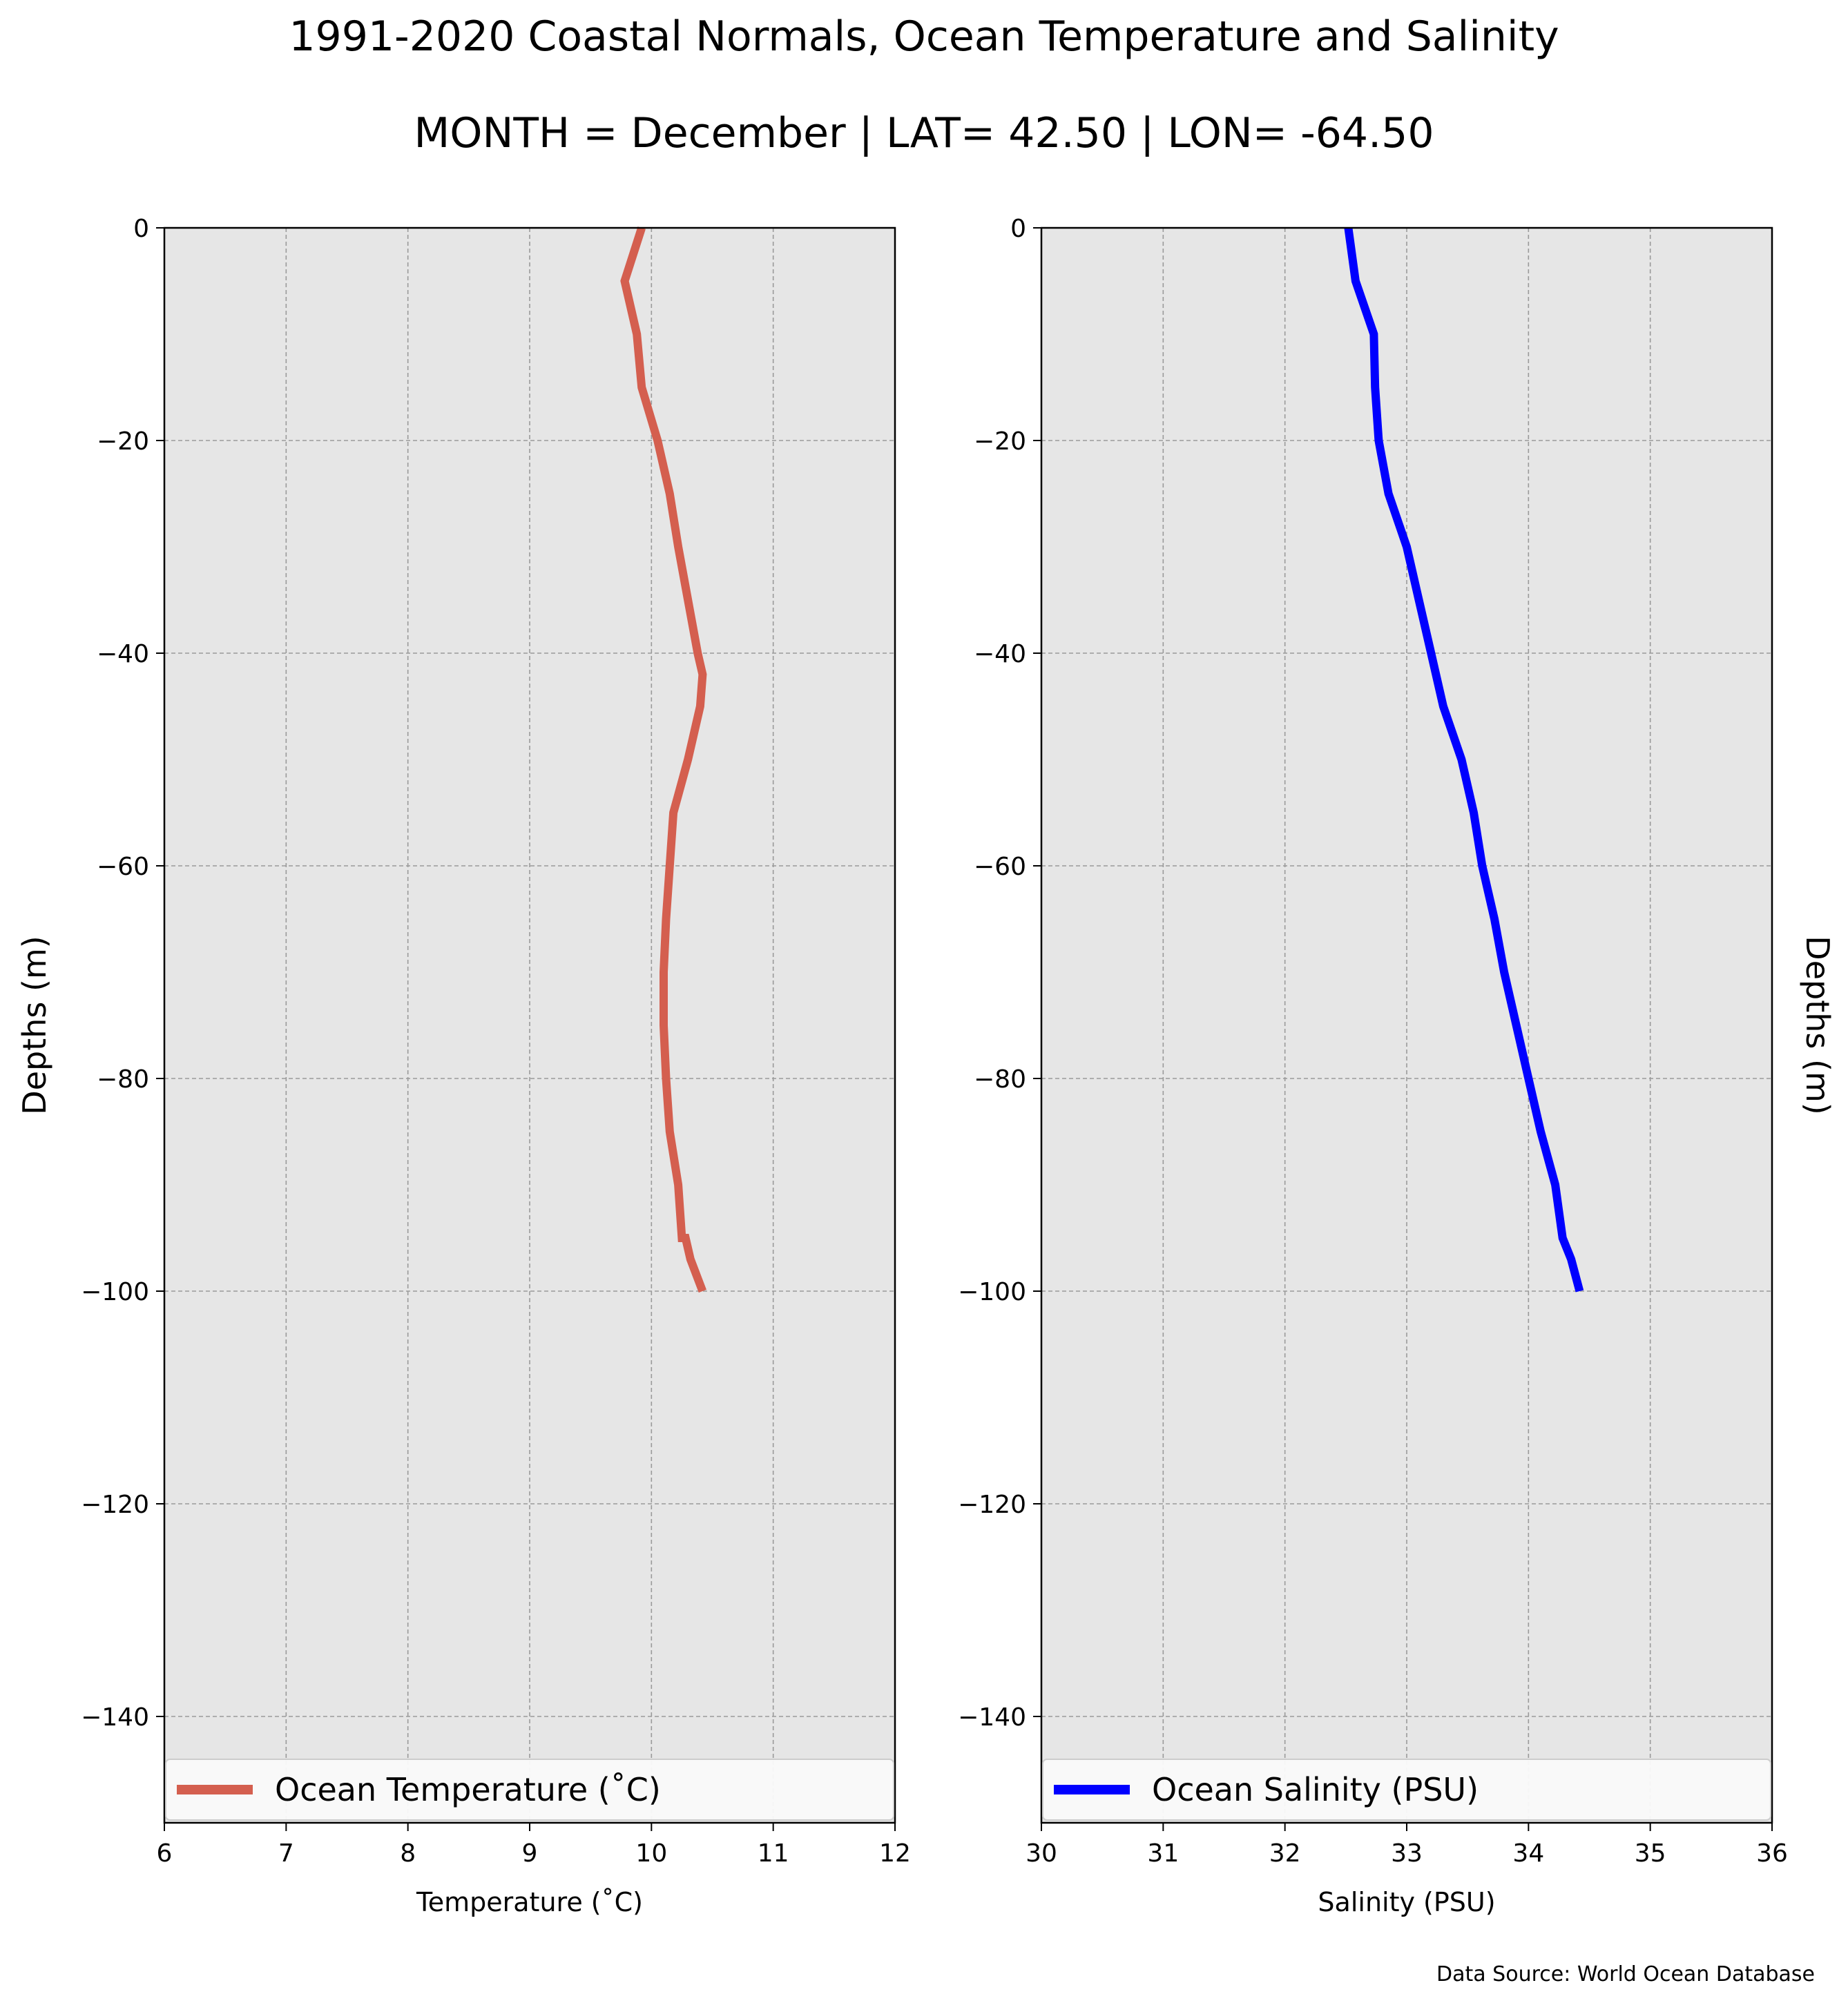 The height and width of the screenshot is (2003, 1848). I want to click on temperature-panel-ytick-label: −40, so click(123, 654).